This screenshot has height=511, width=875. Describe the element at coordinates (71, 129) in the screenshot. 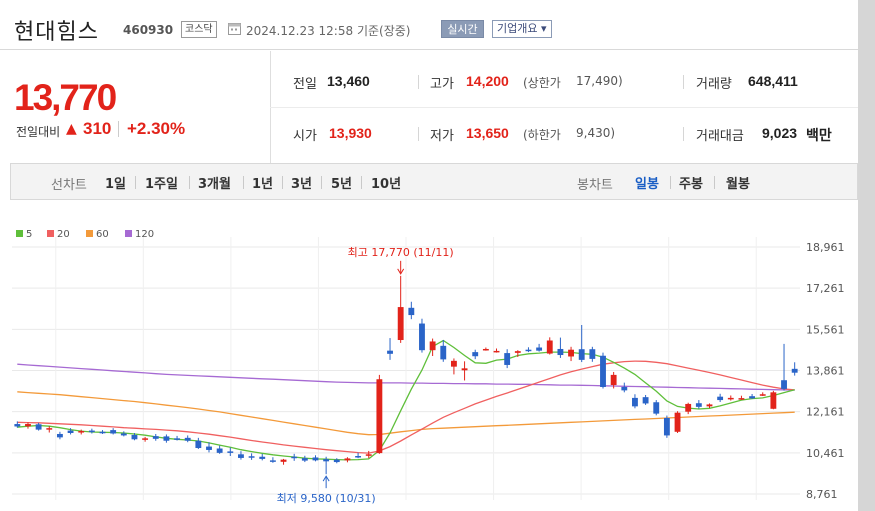

I see `up-arrow-icon: ▲` at that location.